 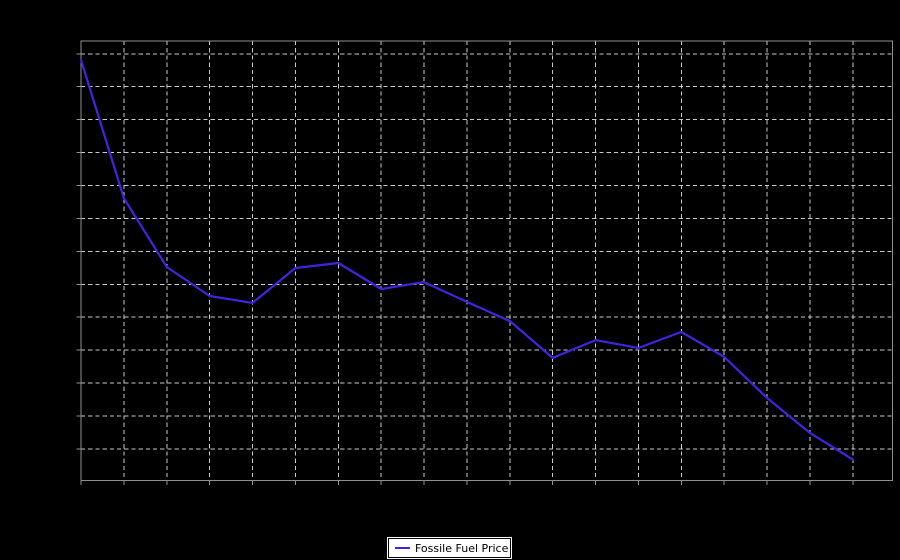 What do you see at coordinates (462, 548) in the screenshot?
I see `legend-label: Fossile Fuel Price` at bounding box center [462, 548].